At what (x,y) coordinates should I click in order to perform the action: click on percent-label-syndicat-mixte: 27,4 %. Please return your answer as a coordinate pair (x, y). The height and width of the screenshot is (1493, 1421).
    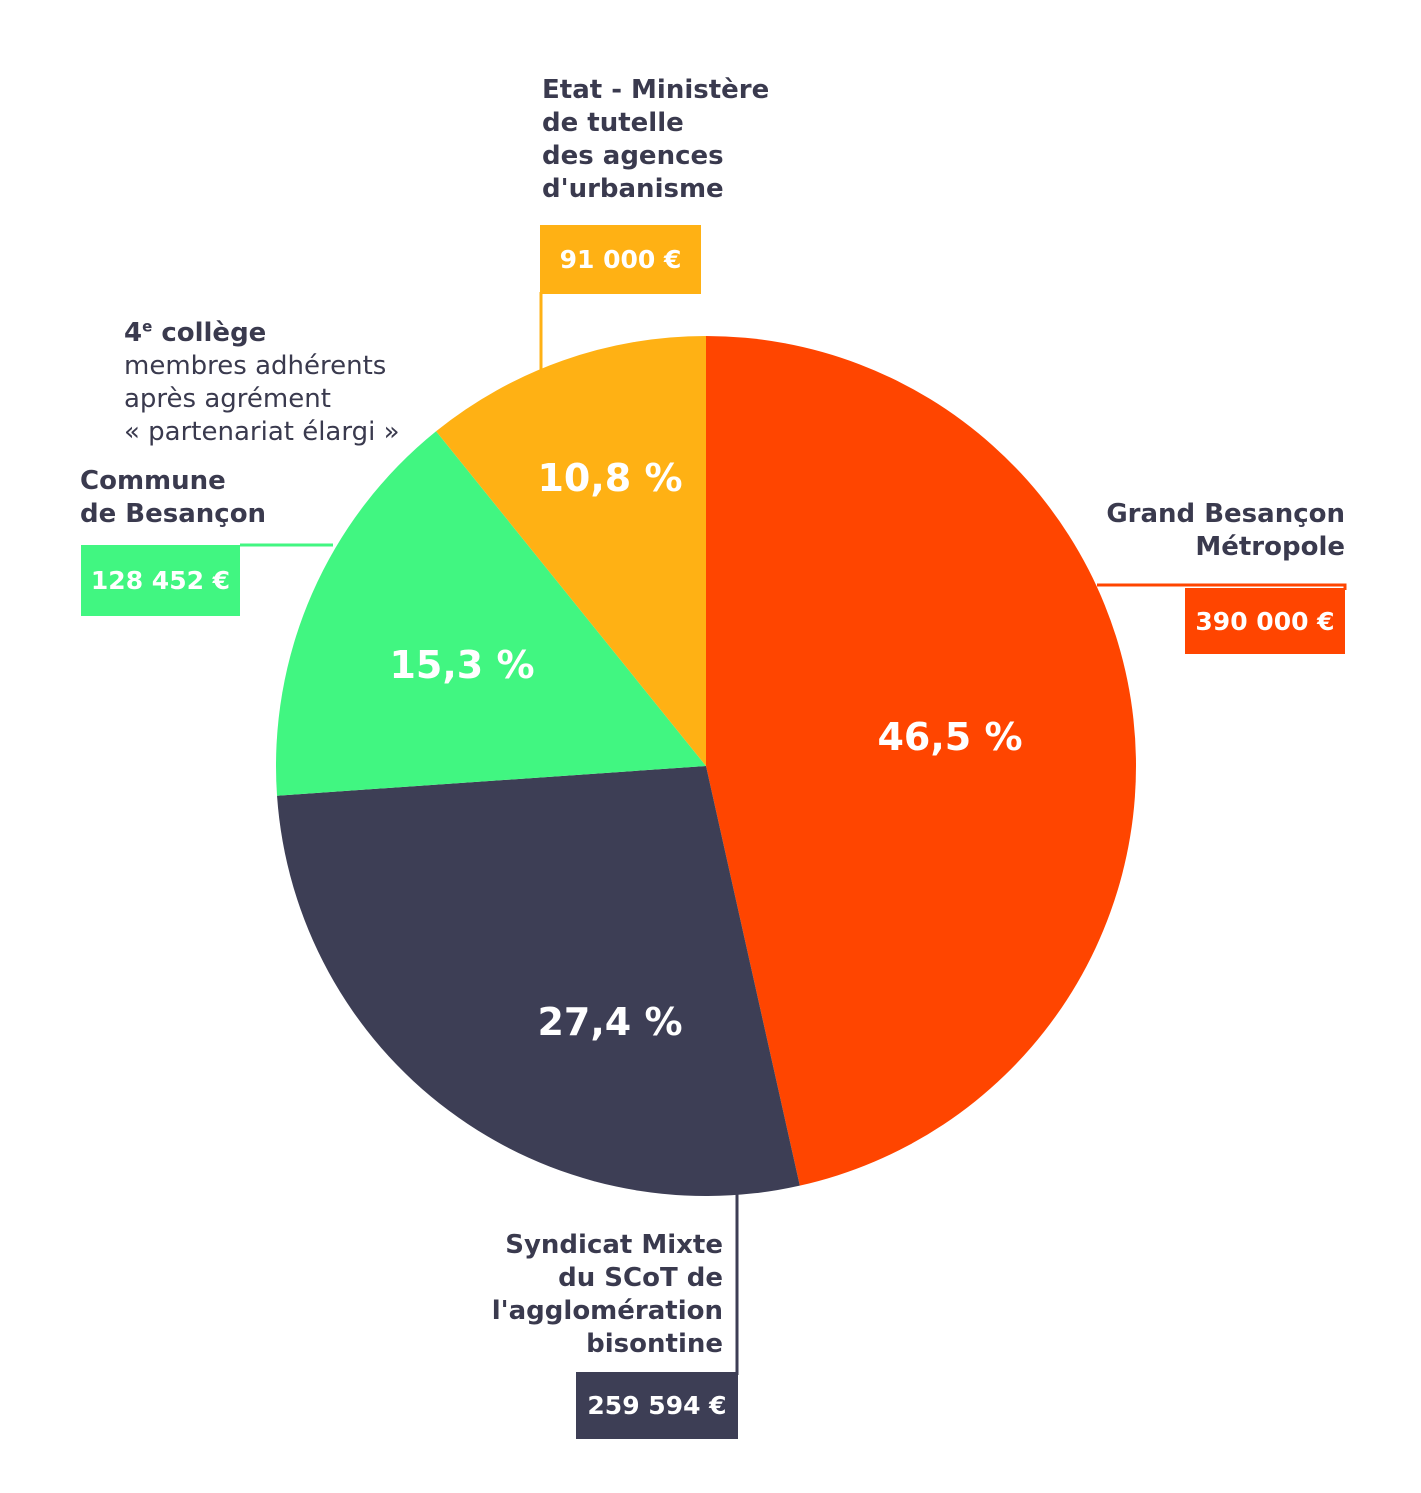
    Looking at the image, I should click on (610, 1022).